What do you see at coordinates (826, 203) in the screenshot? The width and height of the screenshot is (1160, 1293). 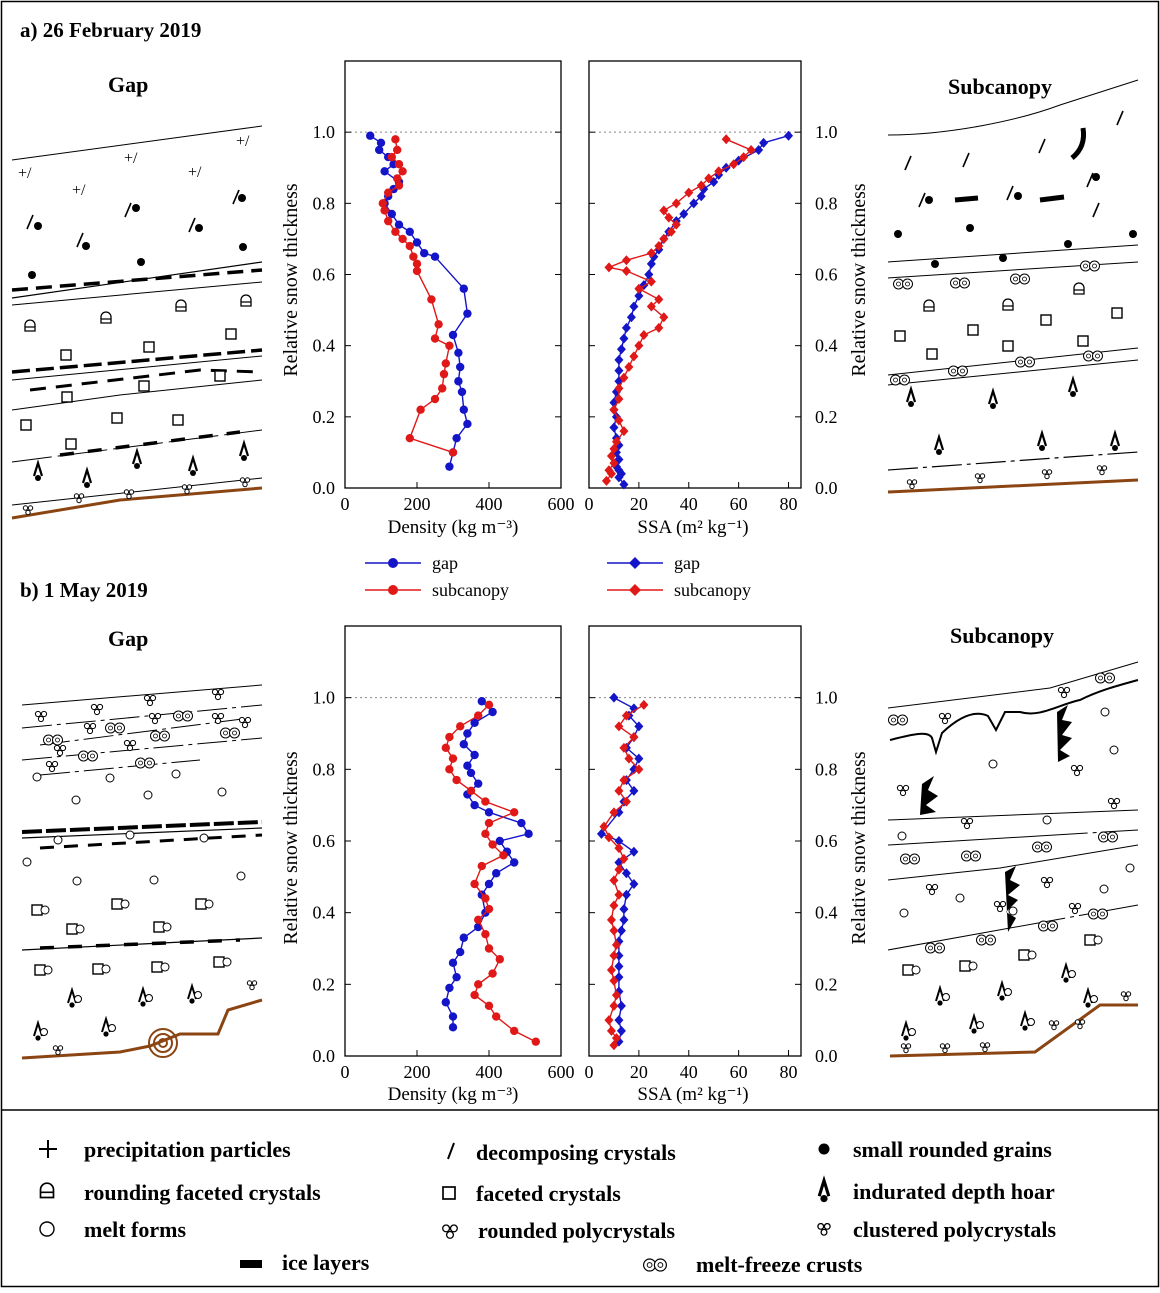 I see `y-tick-label: 0.8` at bounding box center [826, 203].